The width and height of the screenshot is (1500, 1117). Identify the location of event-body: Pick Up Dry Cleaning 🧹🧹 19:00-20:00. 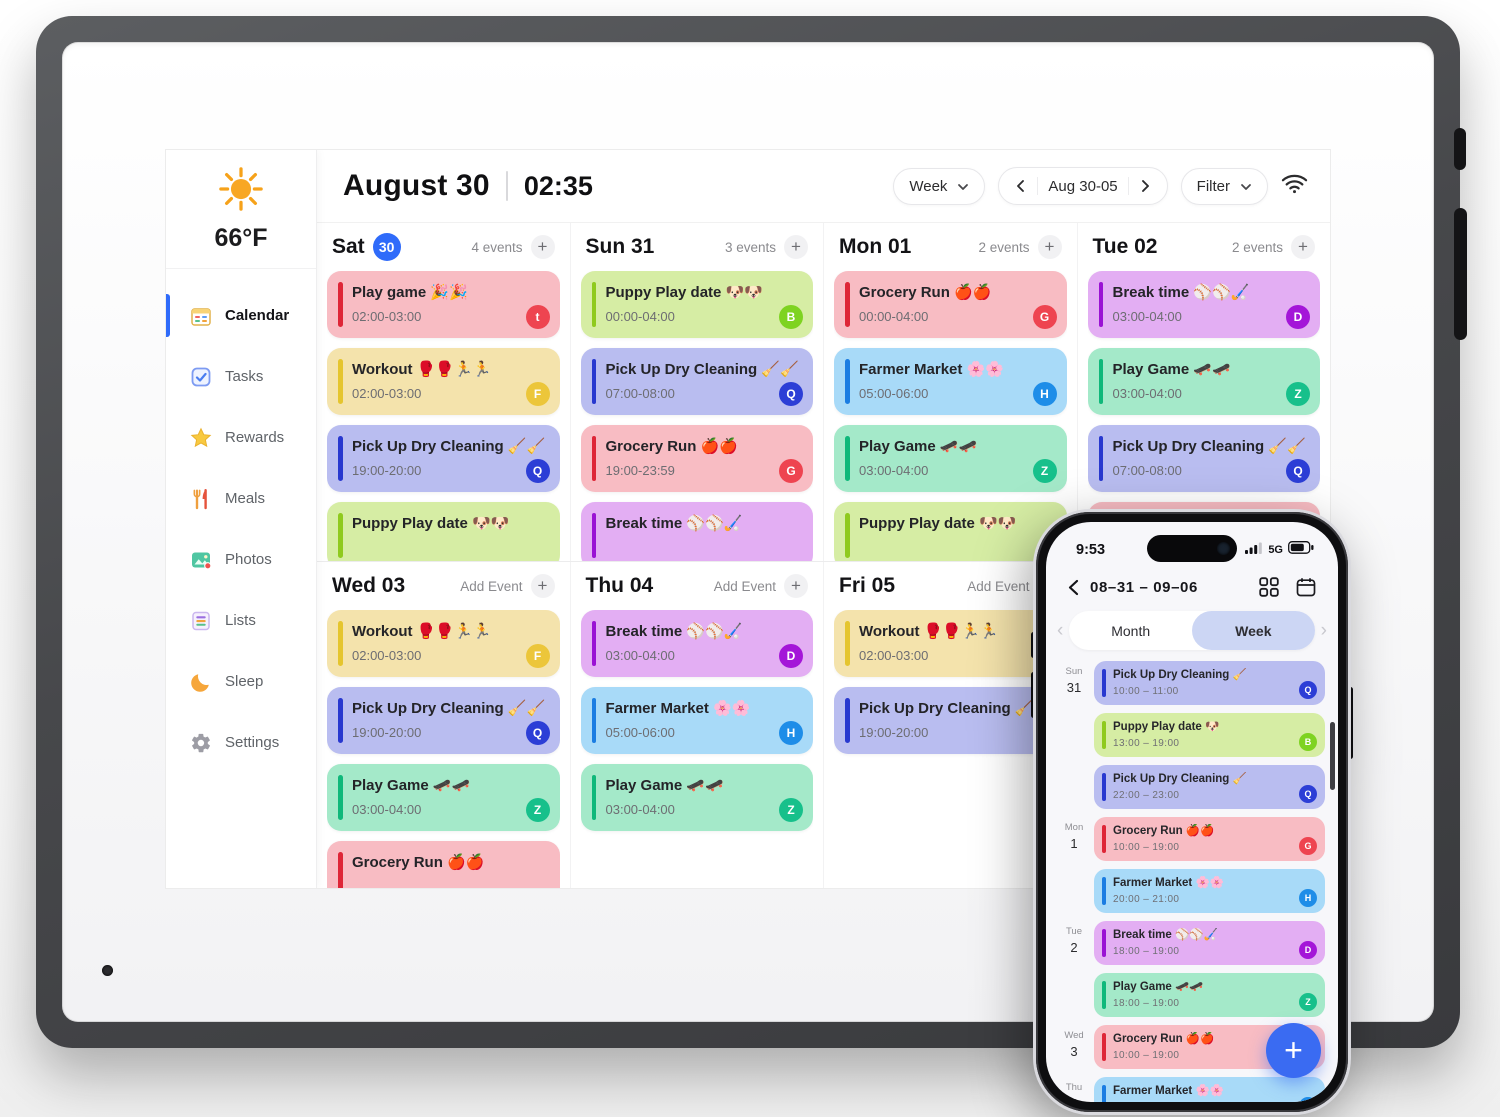
(449, 458).